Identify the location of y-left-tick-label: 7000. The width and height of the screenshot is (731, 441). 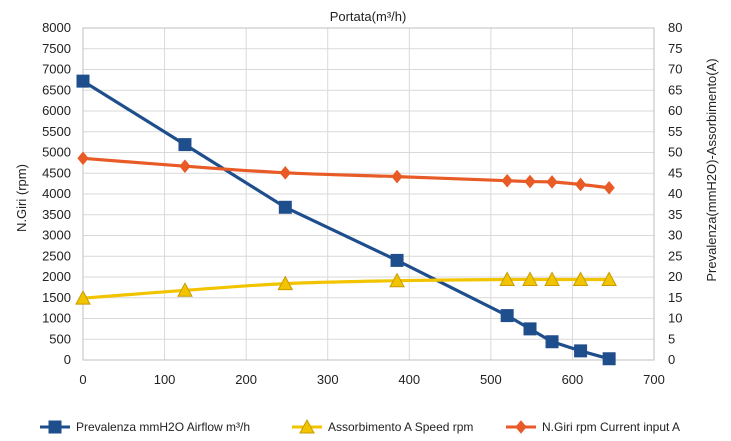
(56, 69).